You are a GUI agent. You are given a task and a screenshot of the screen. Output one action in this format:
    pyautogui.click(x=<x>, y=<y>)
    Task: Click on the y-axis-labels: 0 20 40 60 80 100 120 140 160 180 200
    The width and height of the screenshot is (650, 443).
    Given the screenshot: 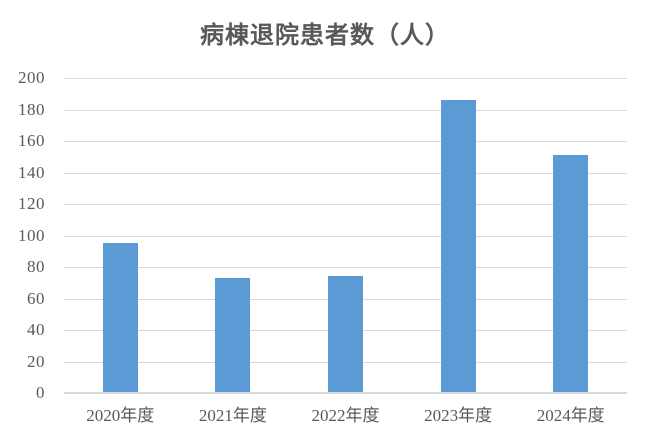 What is the action you would take?
    pyautogui.click(x=22, y=221)
    